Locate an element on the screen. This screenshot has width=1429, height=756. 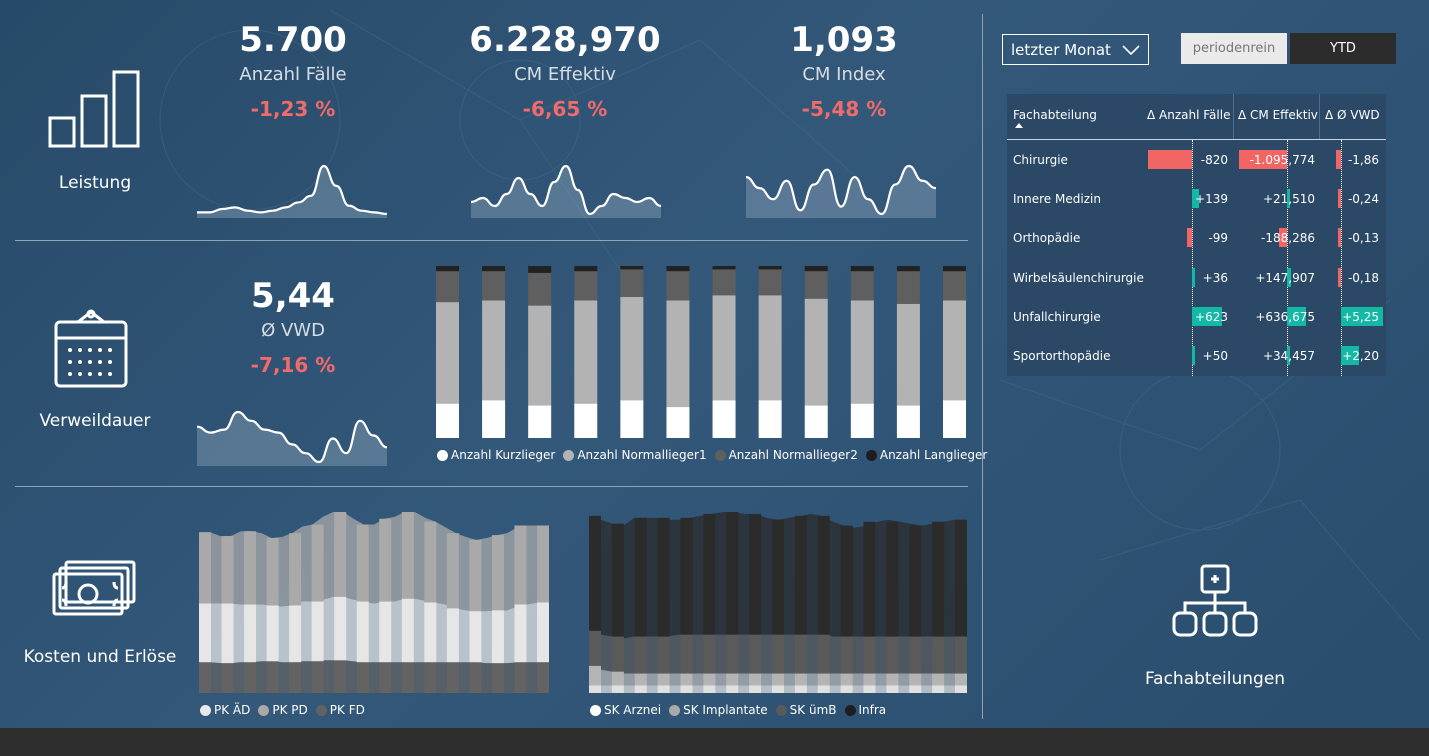
kpi-delta: -1,23 % is located at coordinates (293, 109).